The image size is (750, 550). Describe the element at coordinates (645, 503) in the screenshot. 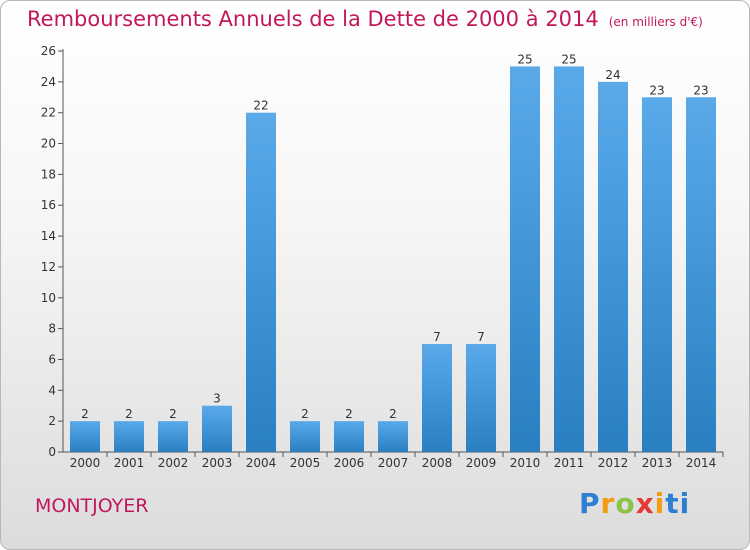

I see `logo-char: x` at that location.